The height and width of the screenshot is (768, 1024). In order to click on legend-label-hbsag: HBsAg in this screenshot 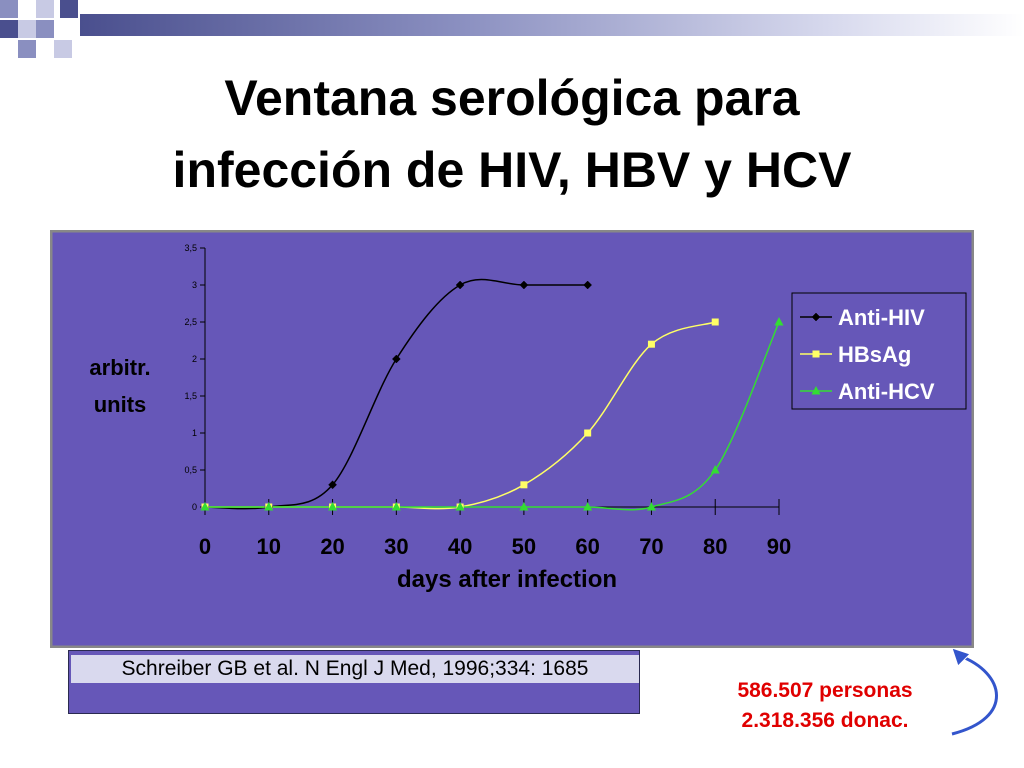, I will do `click(874, 354)`.